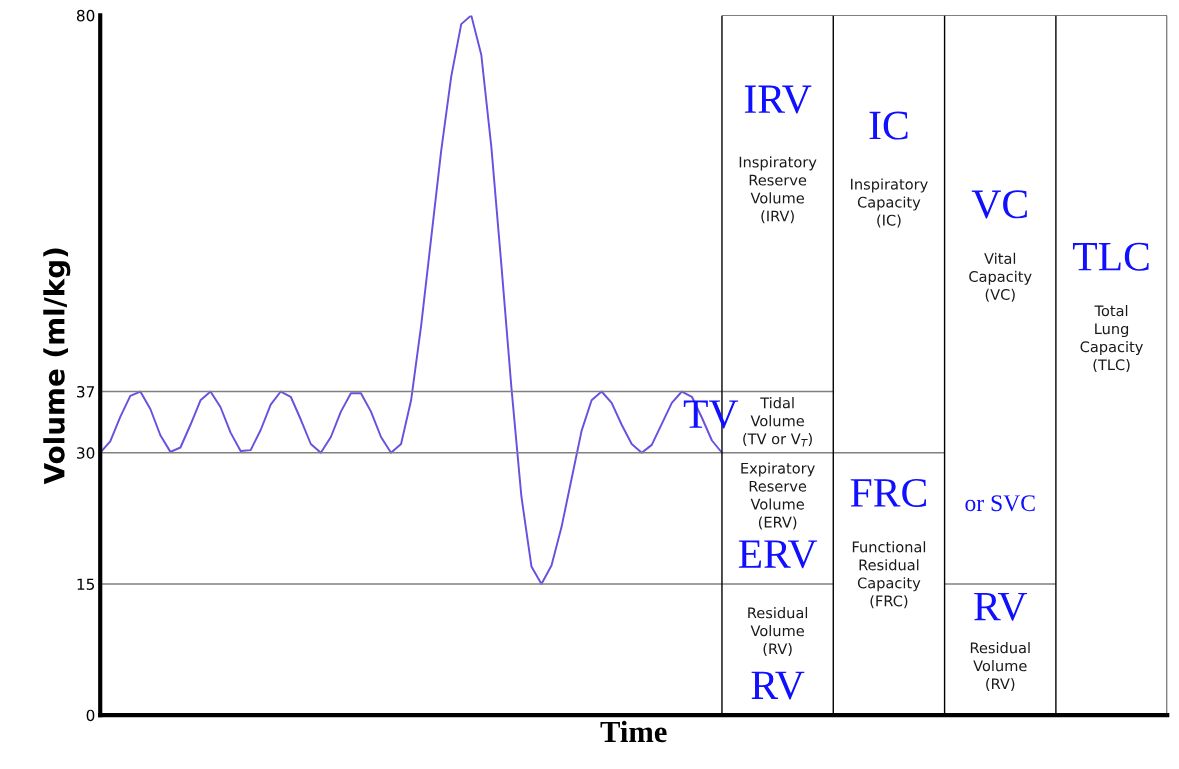 The width and height of the screenshot is (1179, 769). What do you see at coordinates (57, 366) in the screenshot?
I see `y-axis-title: Volume (ml/kg)` at bounding box center [57, 366].